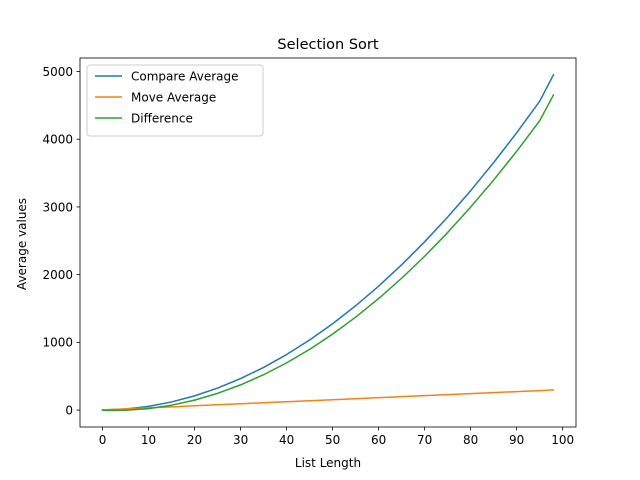 The height and width of the screenshot is (480, 640). Describe the element at coordinates (57, 140) in the screenshot. I see `y-tick-label: 4000` at that location.